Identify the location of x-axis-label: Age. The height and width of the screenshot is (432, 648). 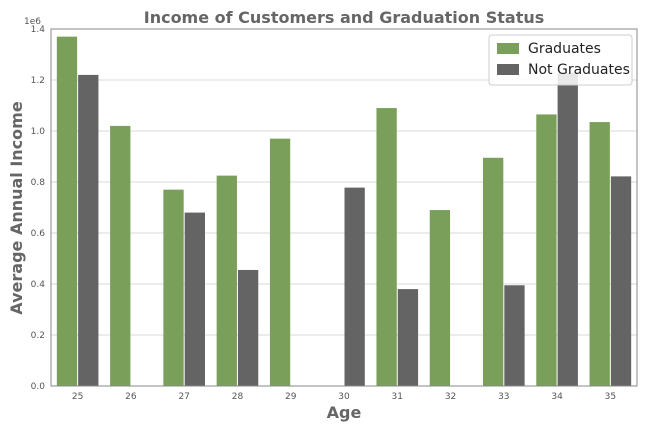
(344, 412).